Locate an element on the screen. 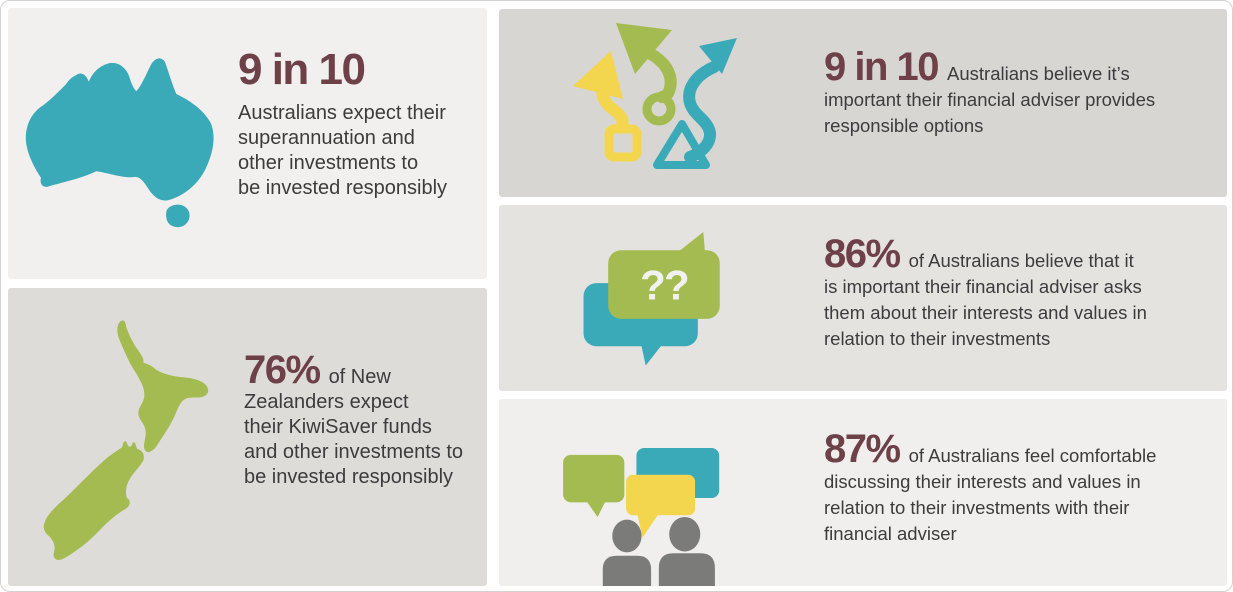 This screenshot has width=1233, height=592. stat-value: 86% is located at coordinates (862, 254).